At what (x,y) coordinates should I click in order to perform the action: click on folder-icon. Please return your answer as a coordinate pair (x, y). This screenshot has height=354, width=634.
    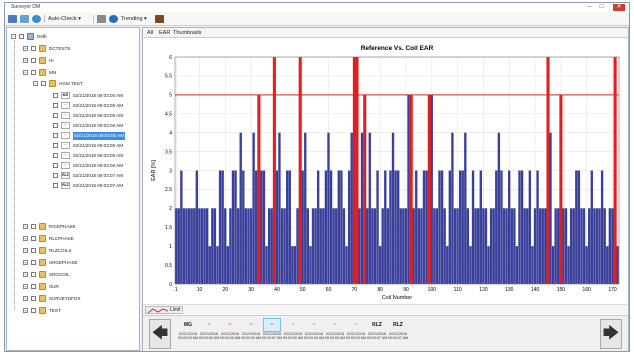
    Looking at the image, I should click on (42, 48).